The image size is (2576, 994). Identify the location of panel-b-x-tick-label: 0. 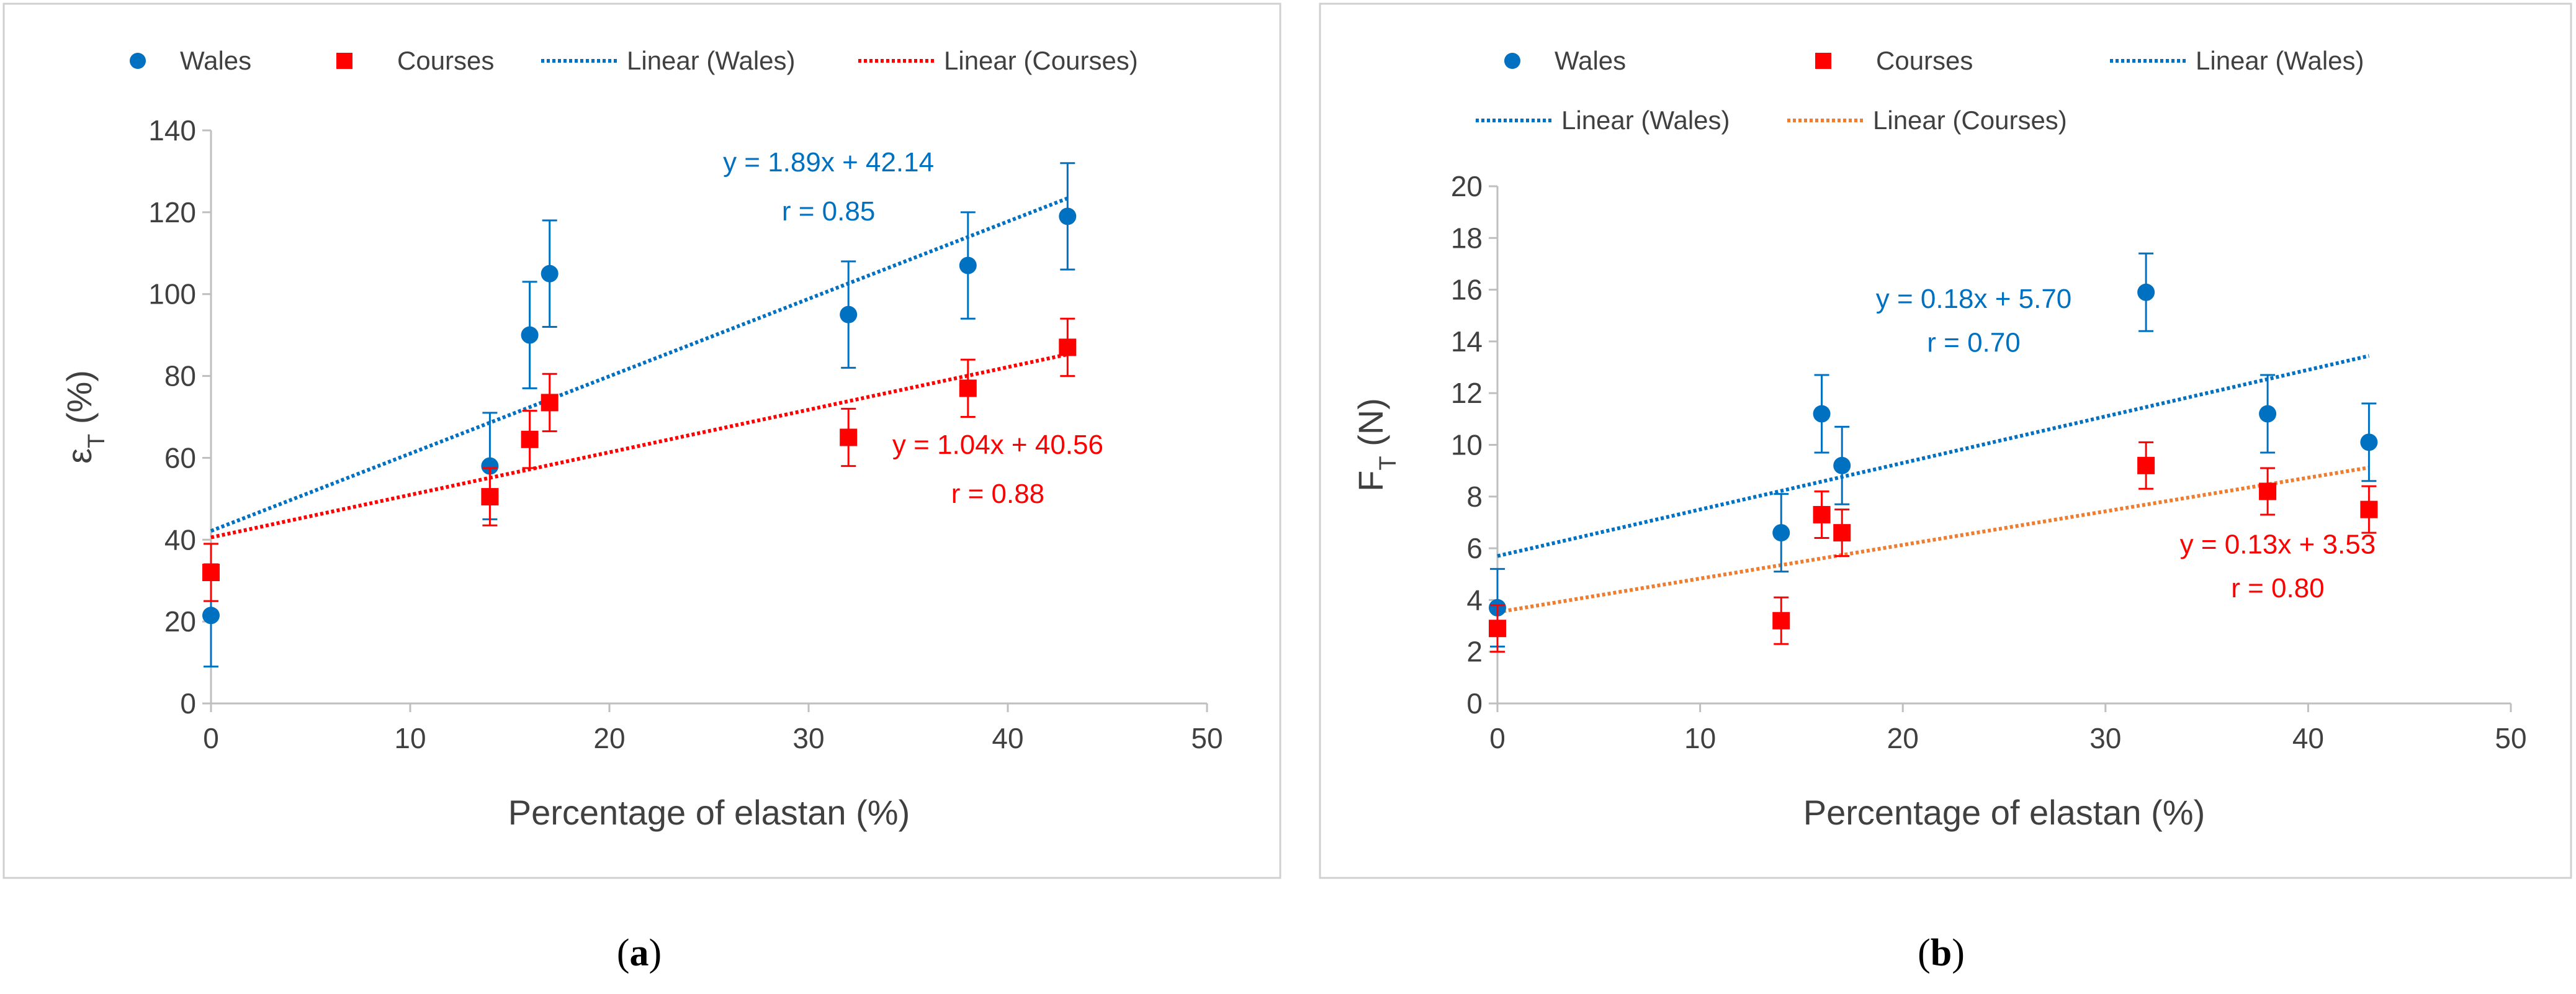
(1498, 738).